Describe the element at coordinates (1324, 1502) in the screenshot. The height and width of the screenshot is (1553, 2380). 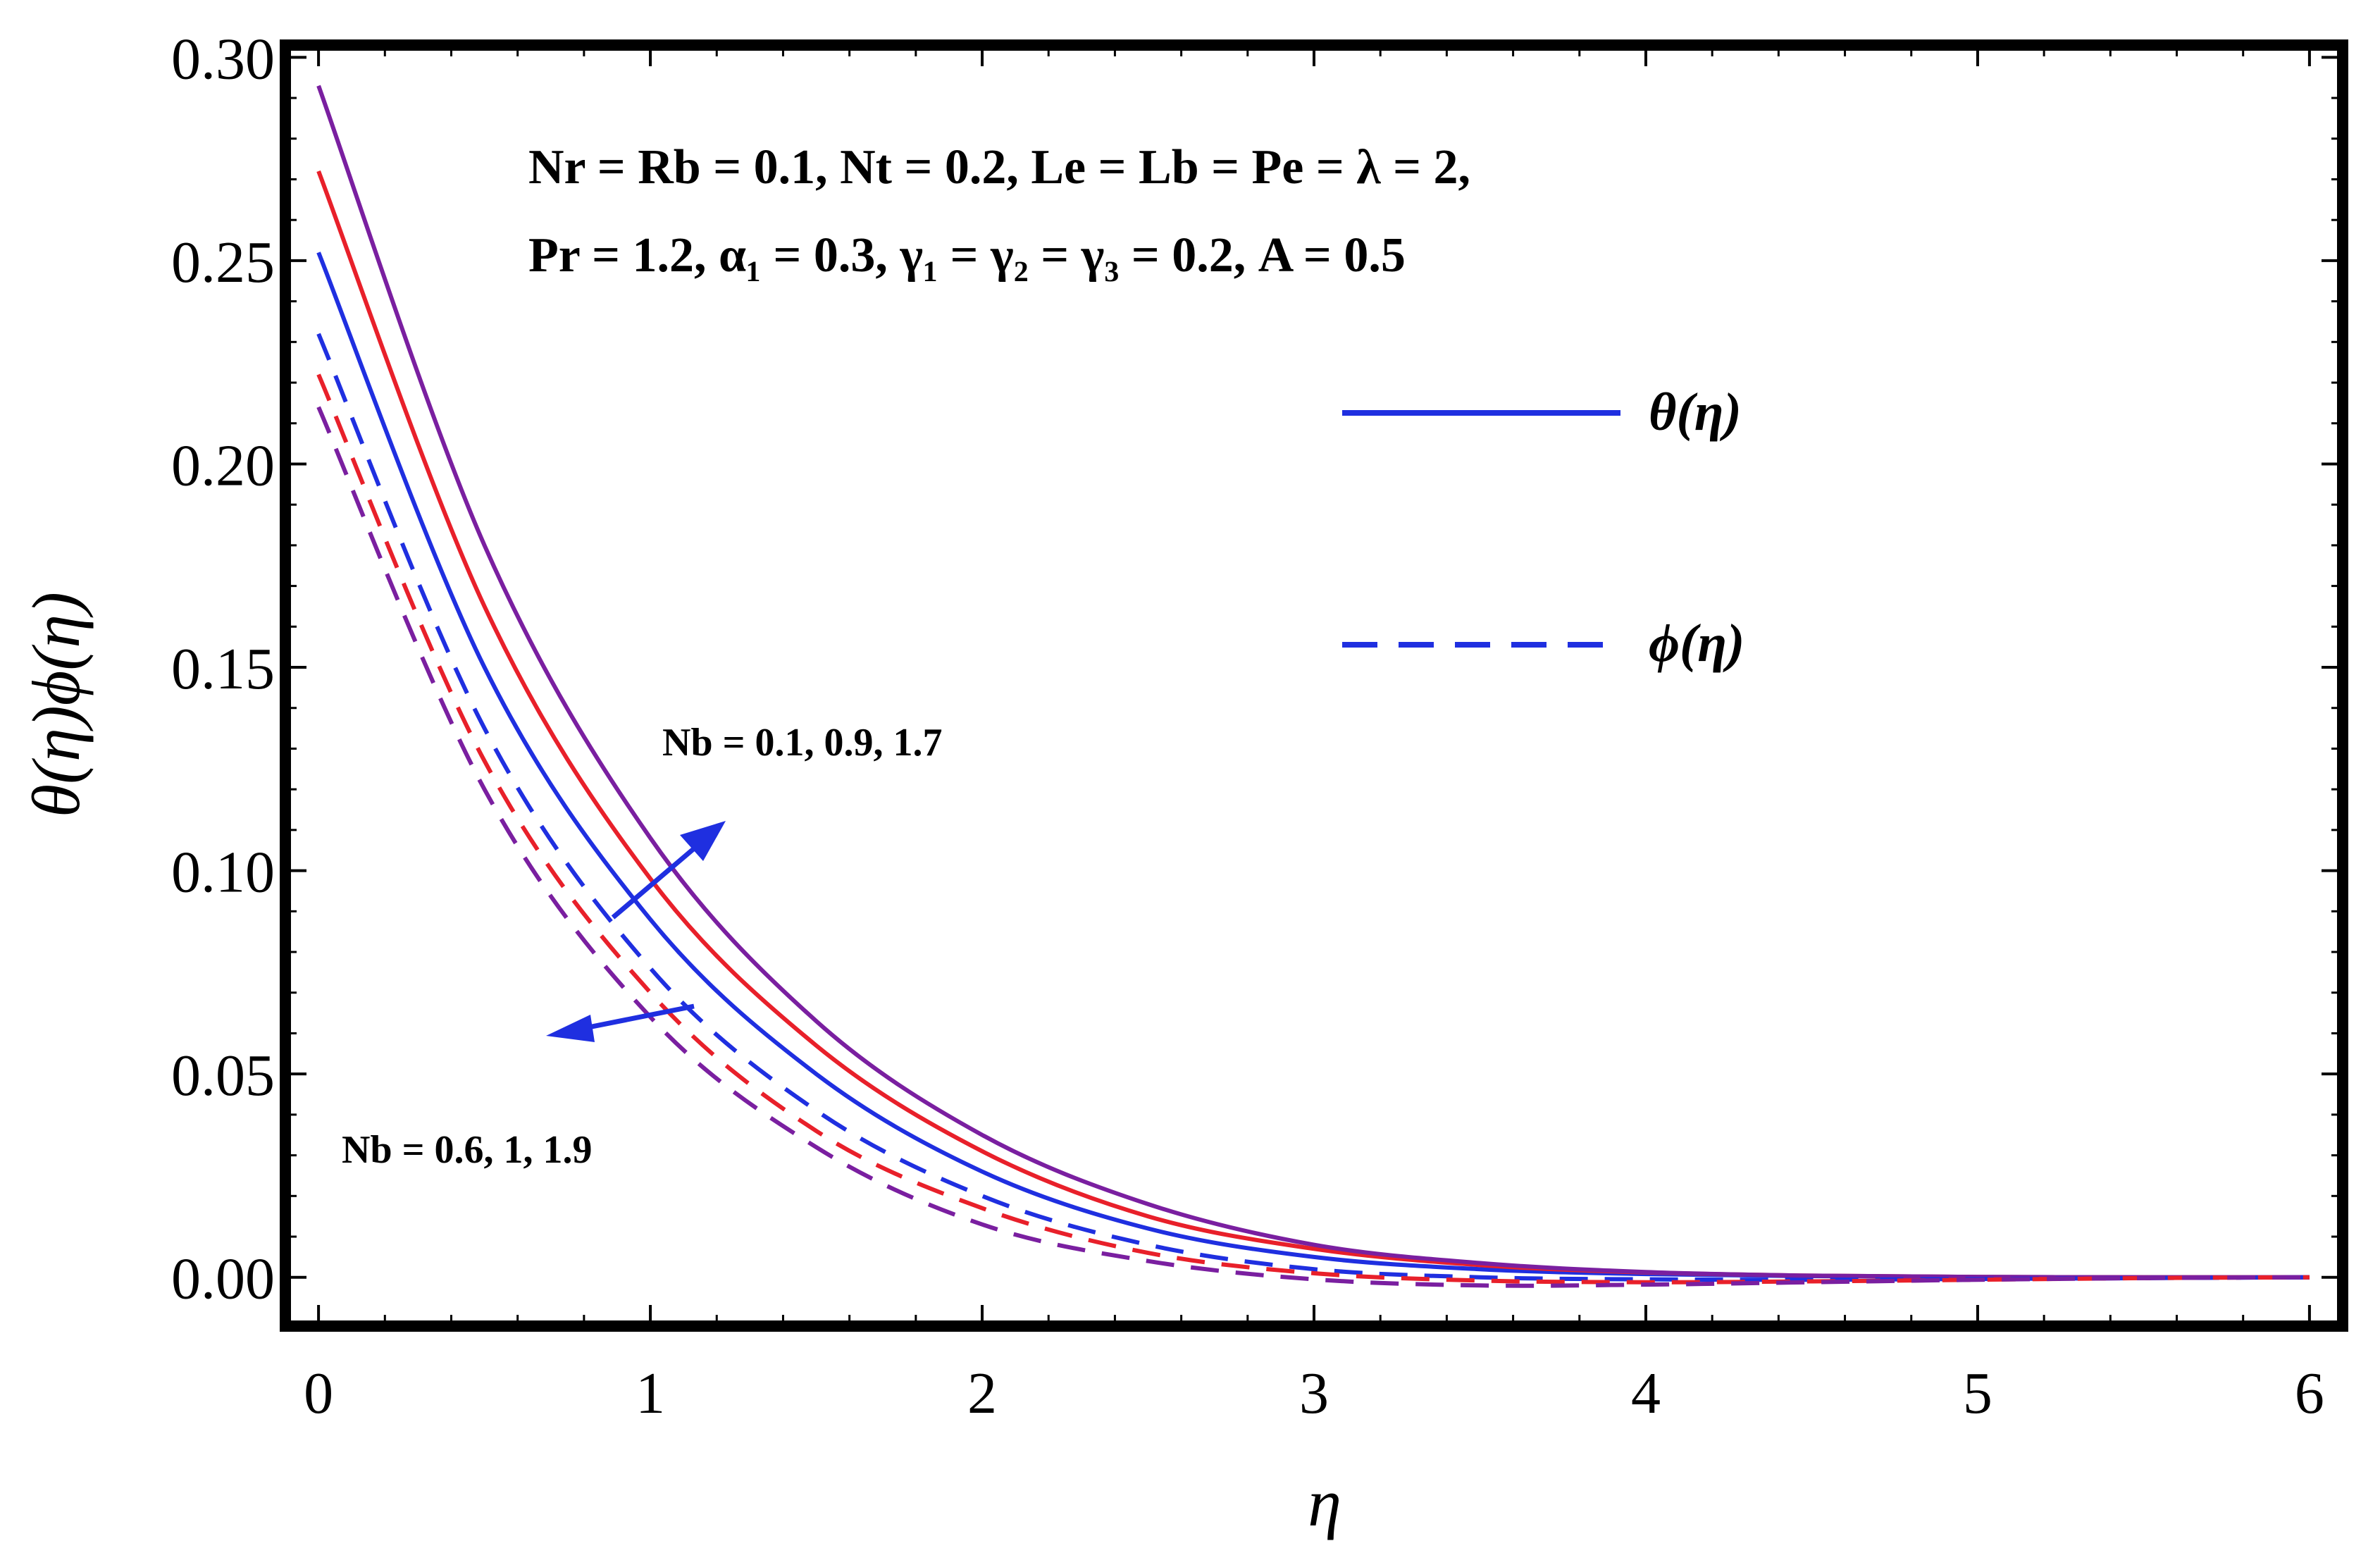
I see `x-axis-label: η` at that location.